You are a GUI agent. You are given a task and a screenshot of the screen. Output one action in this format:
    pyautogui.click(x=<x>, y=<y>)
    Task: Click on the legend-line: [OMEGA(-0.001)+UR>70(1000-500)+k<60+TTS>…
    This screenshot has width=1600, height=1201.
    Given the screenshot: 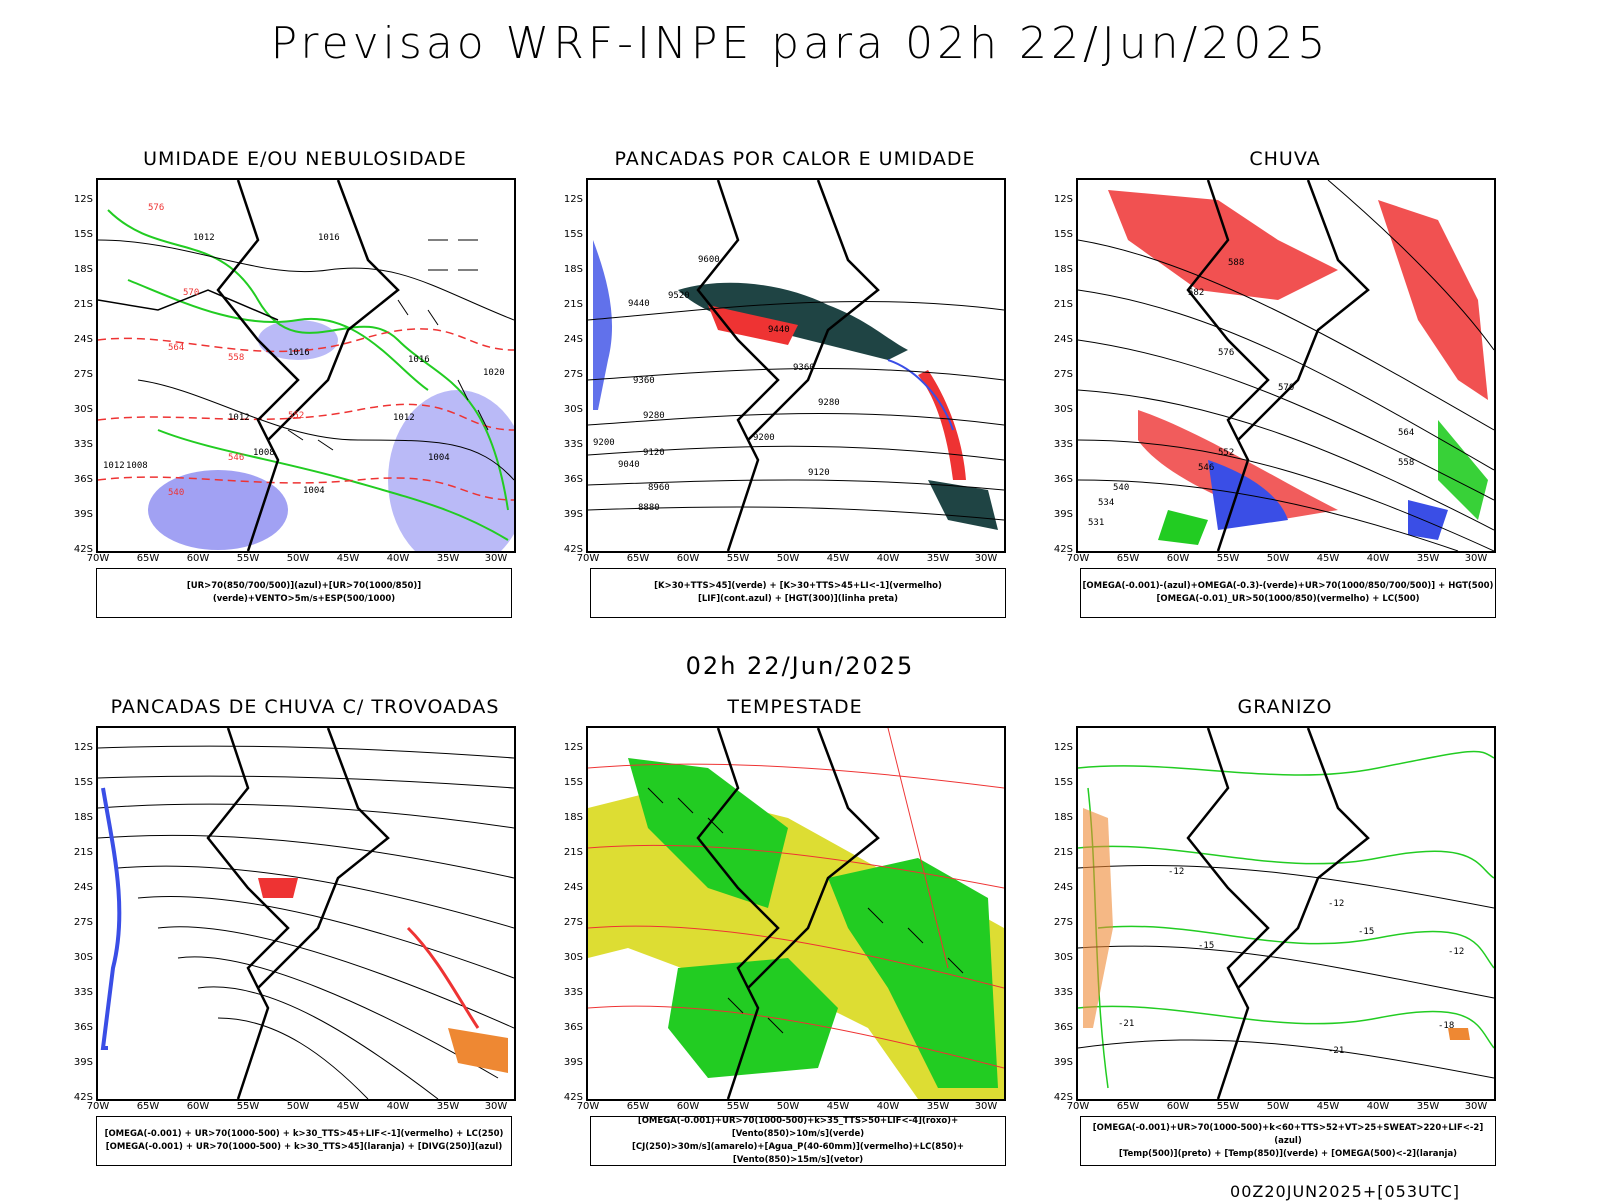 What is the action you would take?
    pyautogui.click(x=1288, y=1134)
    